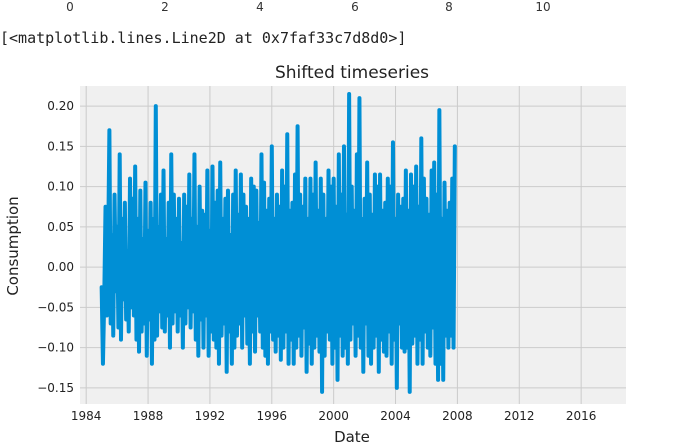 The image size is (694, 446). Describe the element at coordinates (210, 416) in the screenshot. I see `x-tick-label: 1992` at that location.